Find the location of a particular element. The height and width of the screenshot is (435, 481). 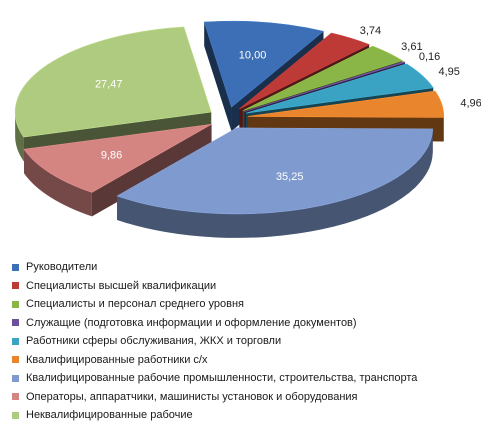

legend-label: Квалифицированные работники с/х is located at coordinates (117, 360).